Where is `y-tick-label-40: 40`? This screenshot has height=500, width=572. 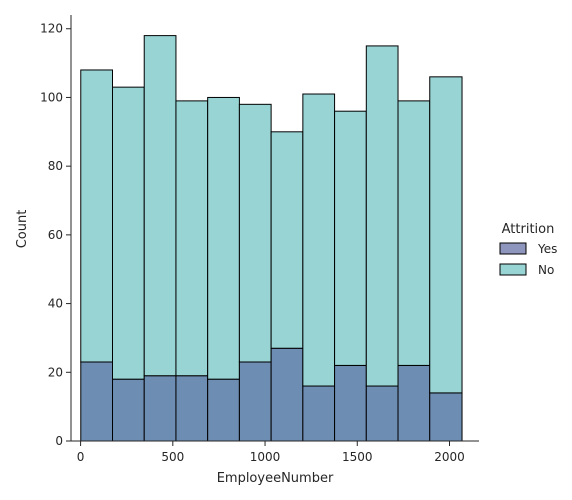 y-tick-label-40: 40 is located at coordinates (55, 304).